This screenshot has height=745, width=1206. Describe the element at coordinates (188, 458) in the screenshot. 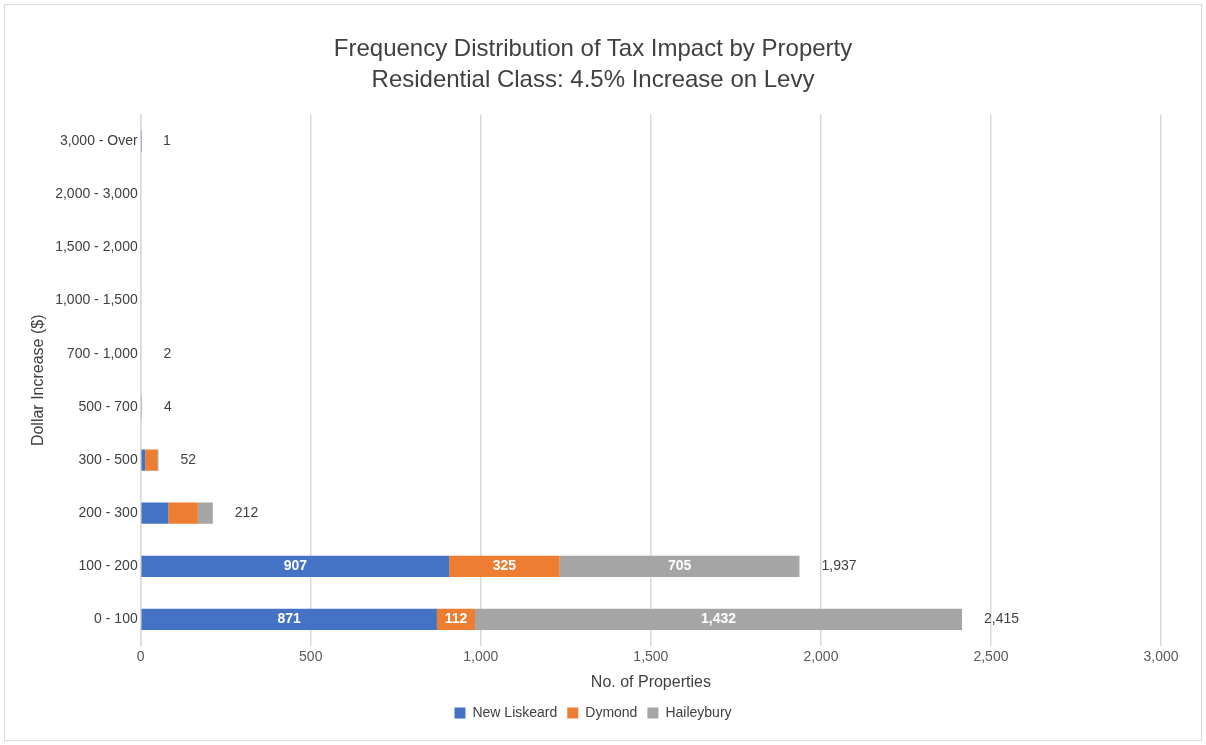

I see `total-label: 52` at that location.